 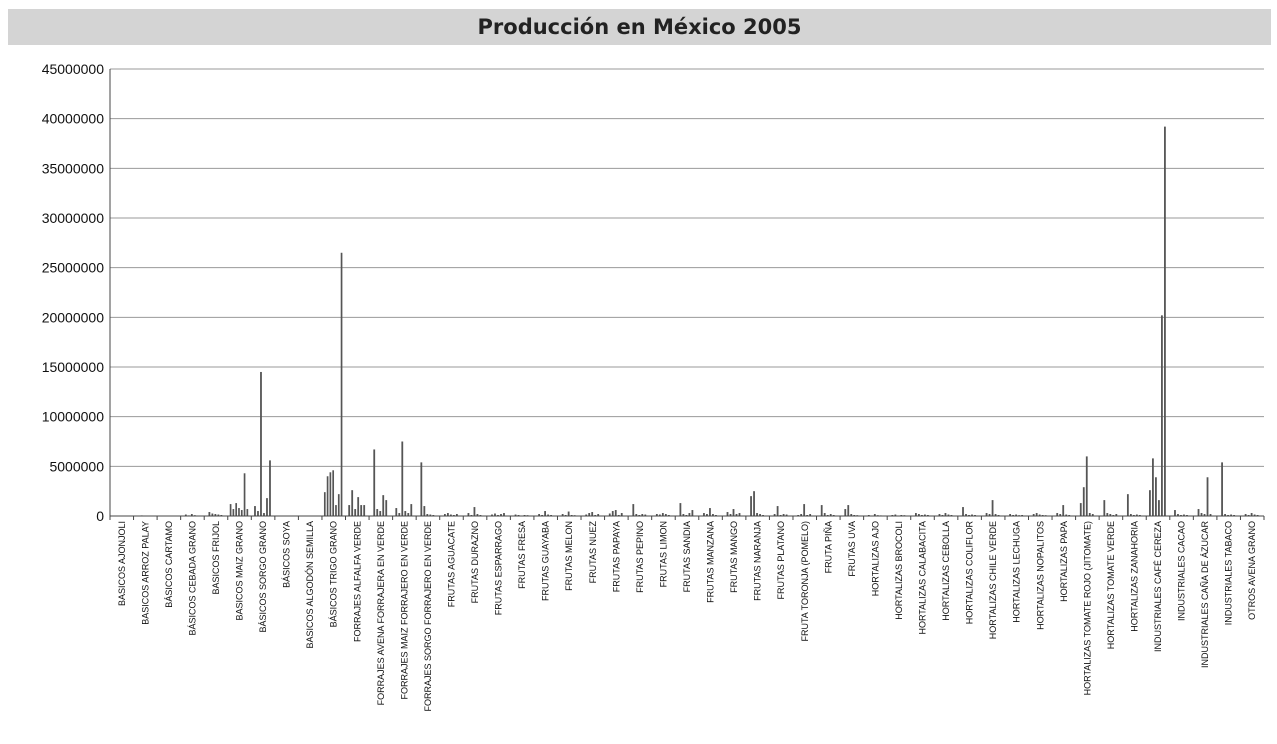 What do you see at coordinates (1134, 576) in the screenshot?
I see `x-tick-label: HORTALIZAS ZANAHORIA` at bounding box center [1134, 576].